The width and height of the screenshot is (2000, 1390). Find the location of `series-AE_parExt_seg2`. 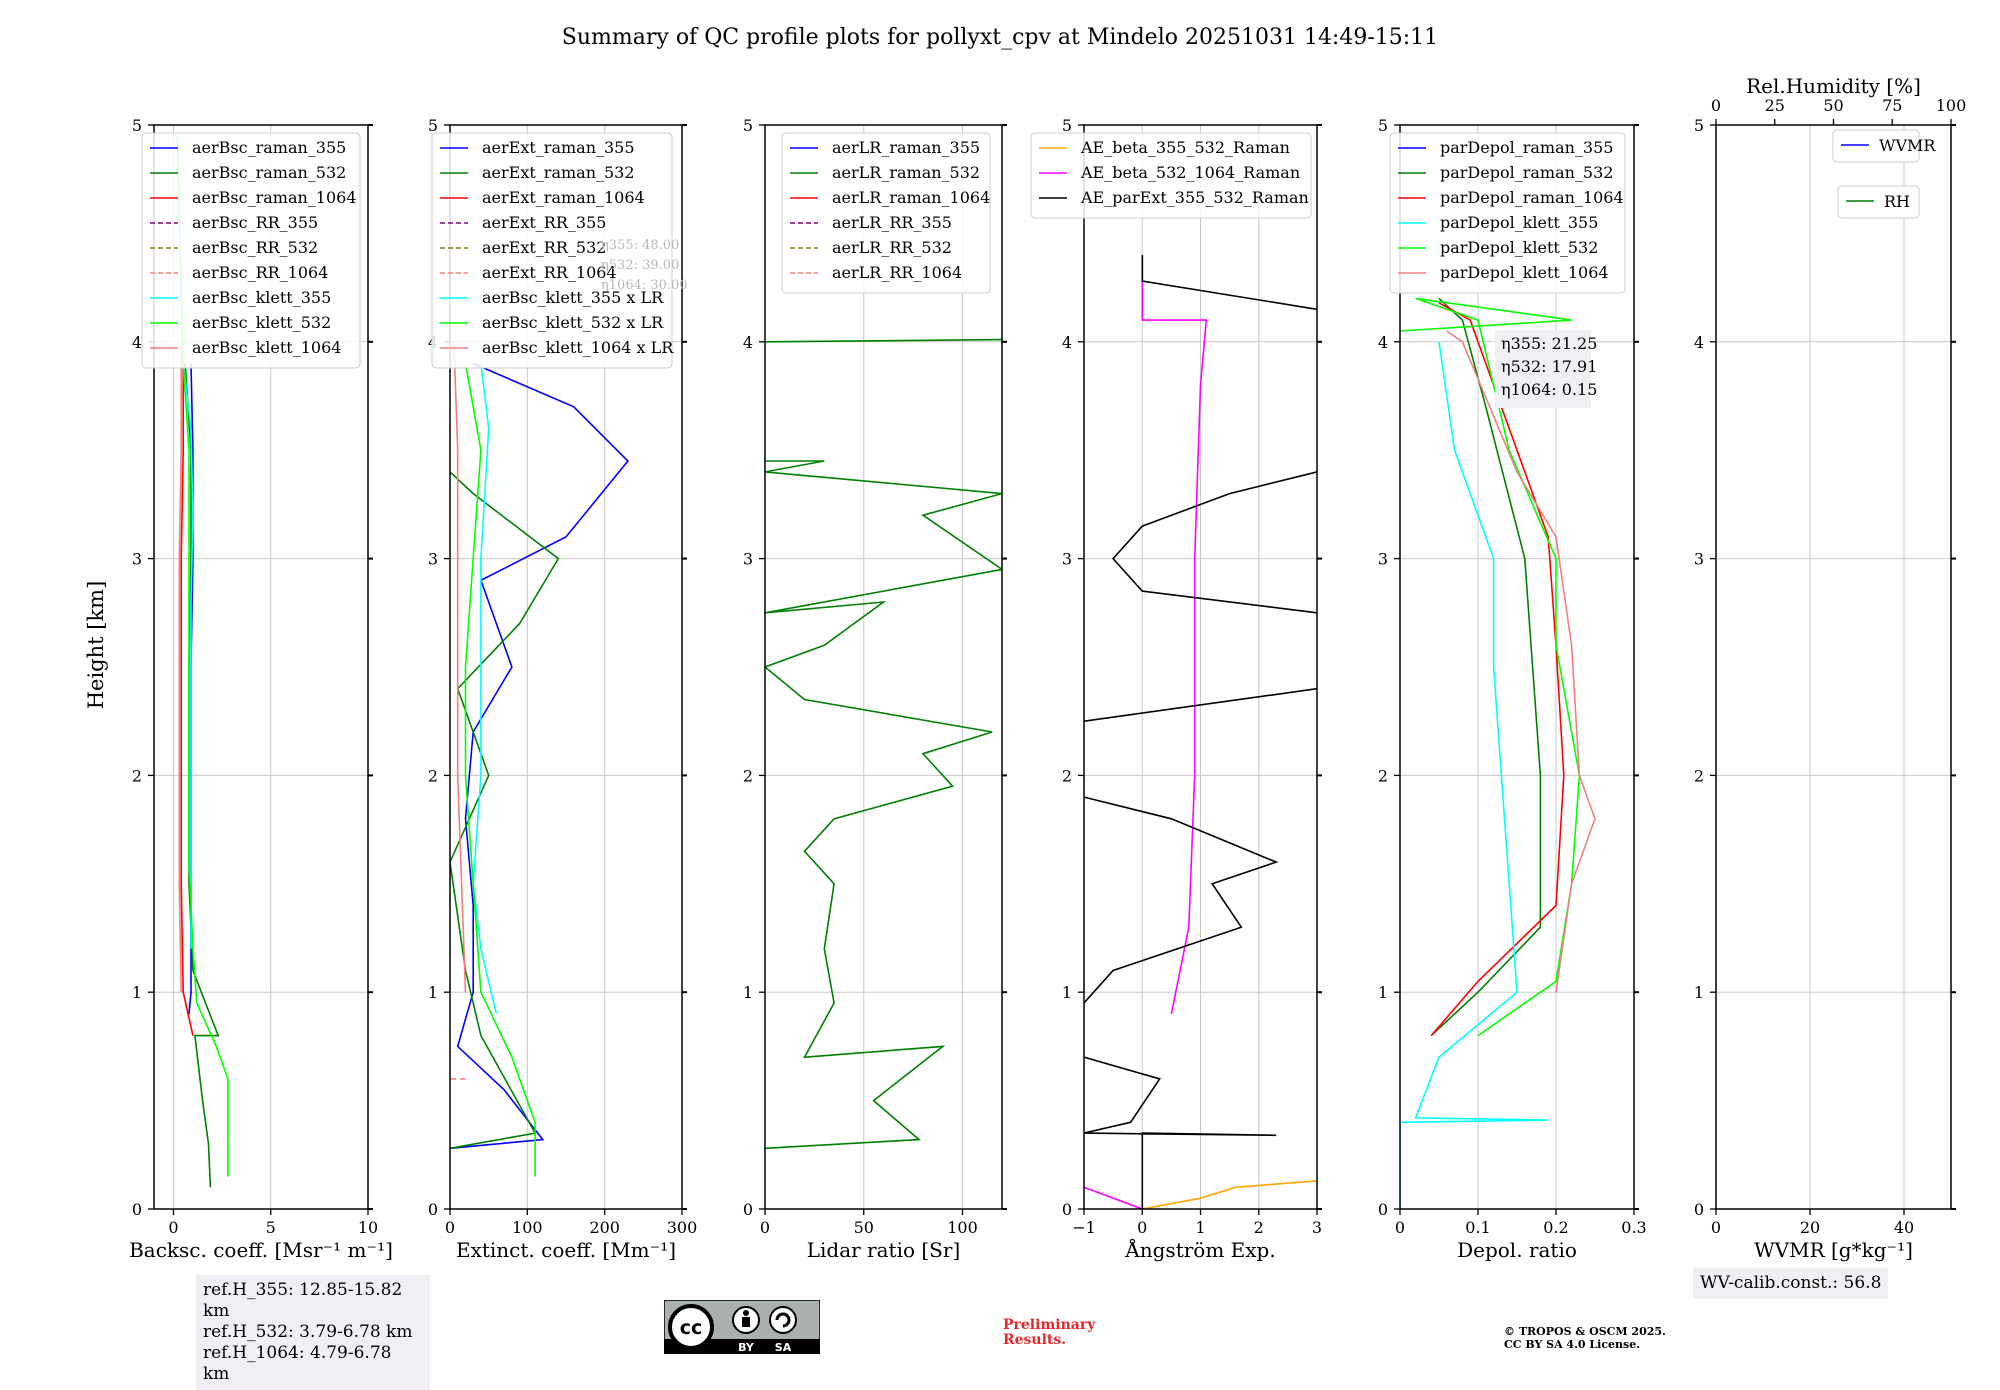

series-AE_parExt_seg2 is located at coordinates (1122, 1095).